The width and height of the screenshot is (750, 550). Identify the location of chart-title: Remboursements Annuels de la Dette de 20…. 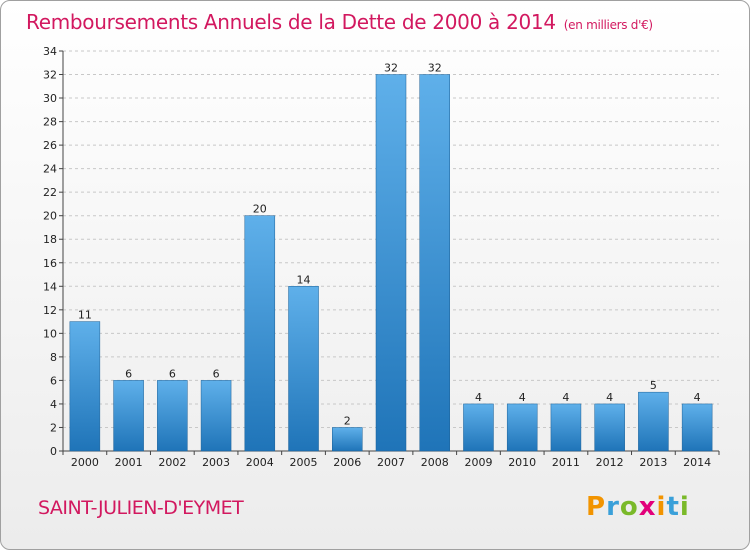
(339, 22).